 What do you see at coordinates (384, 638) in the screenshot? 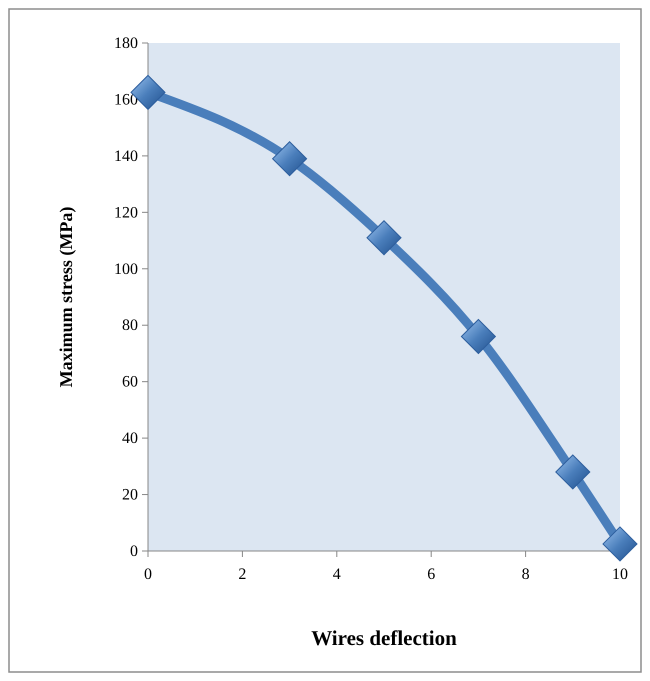
I see `x-axis-title: Wires deflection` at bounding box center [384, 638].